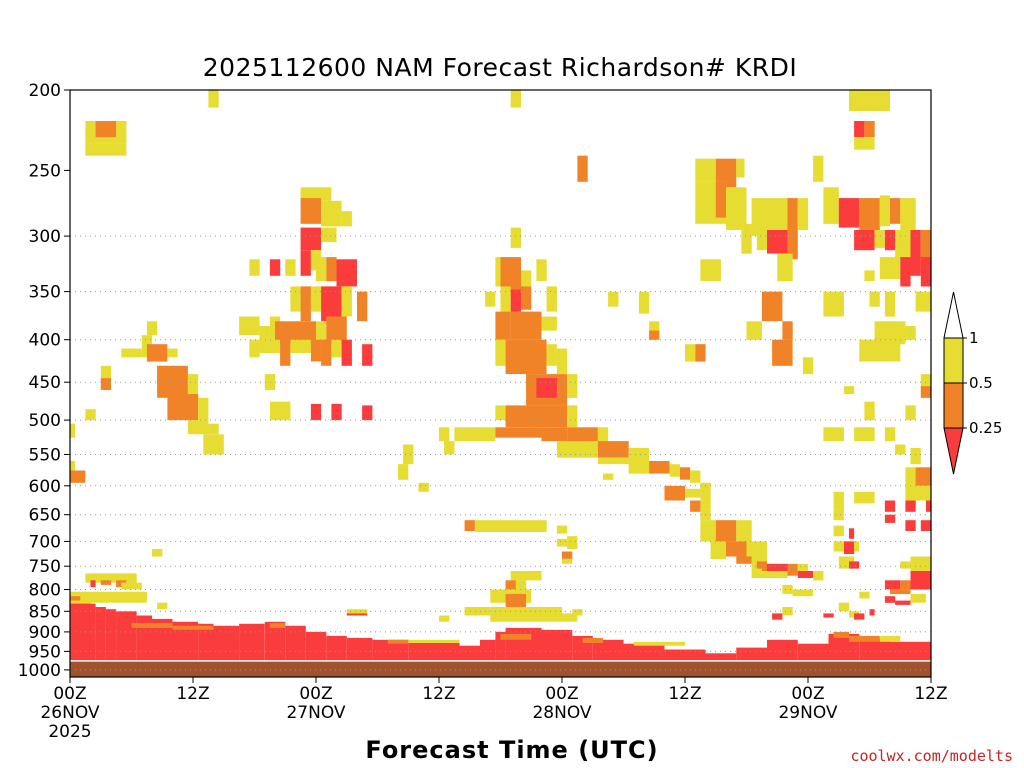  Describe the element at coordinates (69, 732) in the screenshot. I see `x-tick-label-0-2: 2025` at that location.